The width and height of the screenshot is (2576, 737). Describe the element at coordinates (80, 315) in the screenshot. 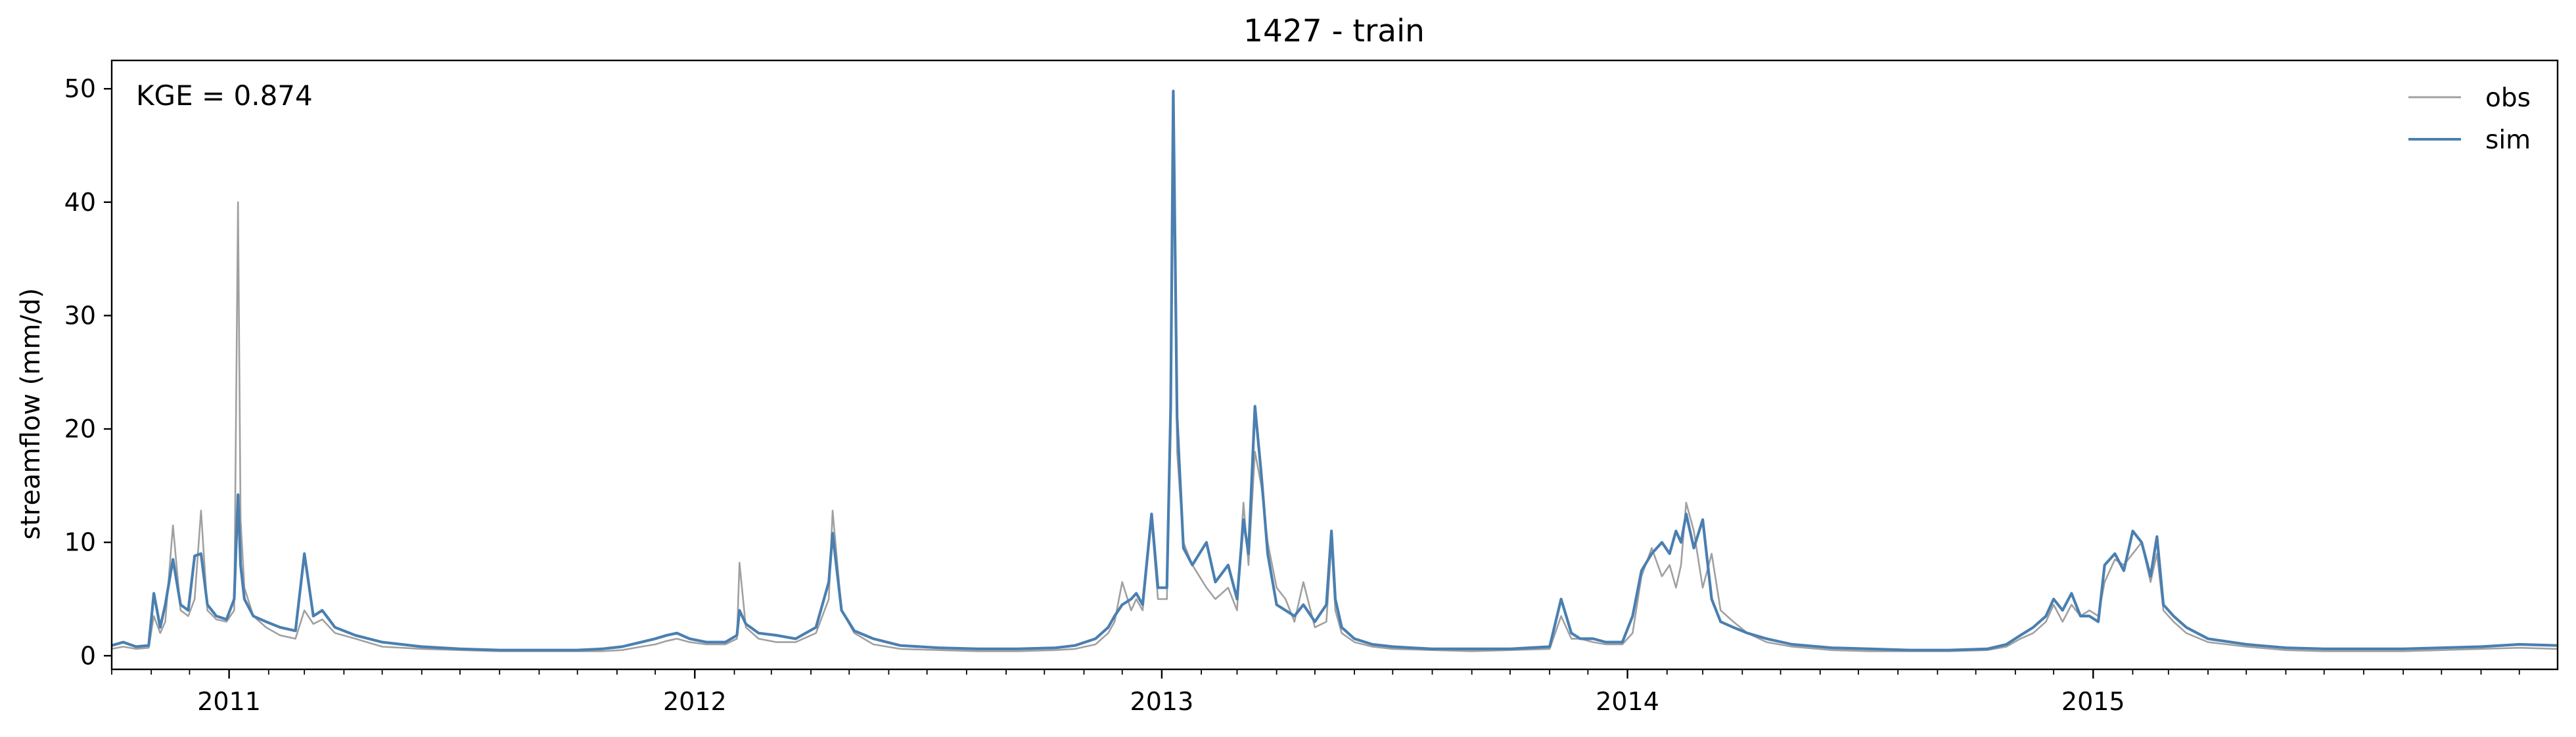

I see `y-tick-label: 30` at that location.